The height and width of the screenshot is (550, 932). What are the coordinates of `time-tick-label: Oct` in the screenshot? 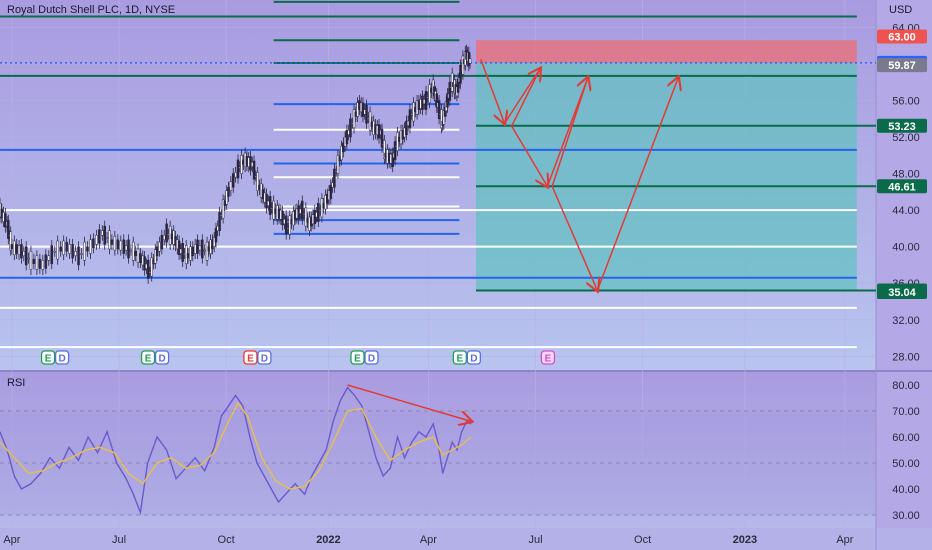 It's located at (226, 540).